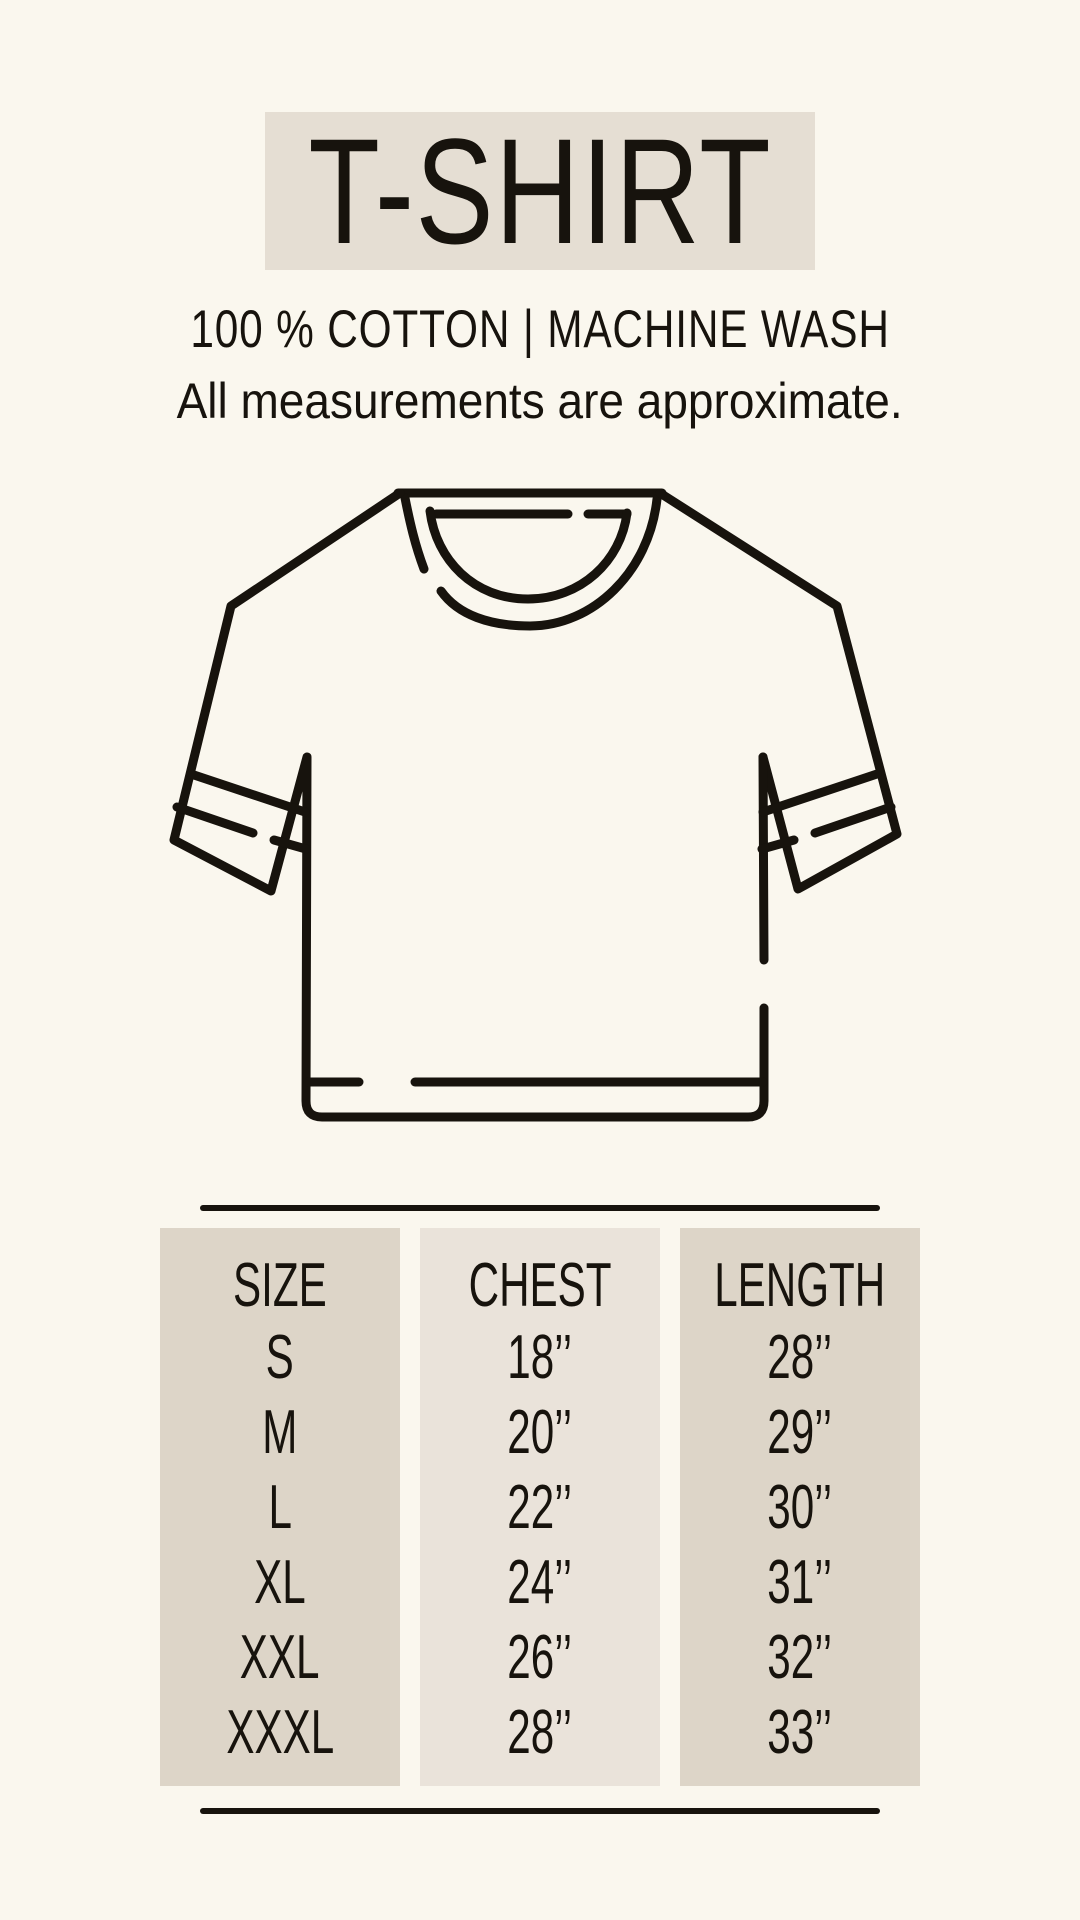  What do you see at coordinates (280, 1657) in the screenshot?
I see `size-cell: XXL` at bounding box center [280, 1657].